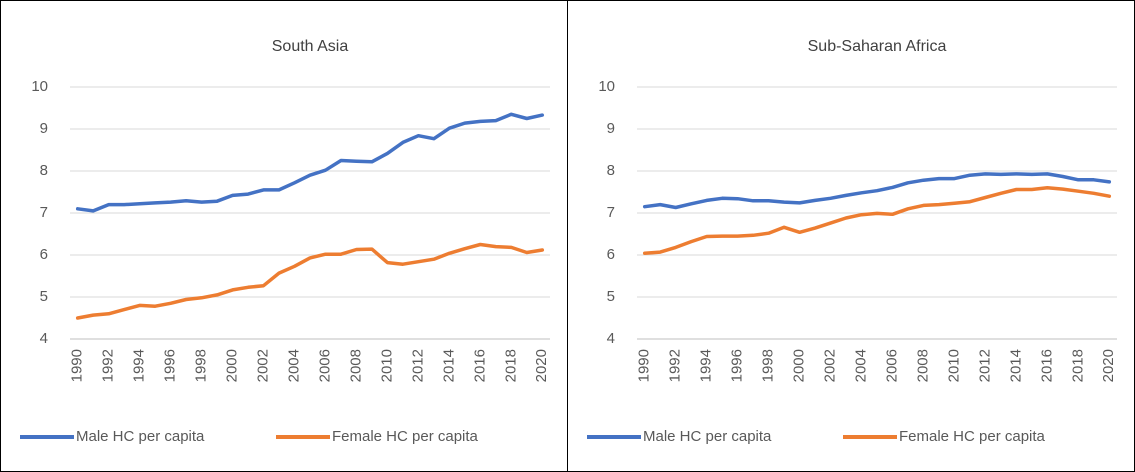  Describe the element at coordinates (877, 46) in the screenshot. I see `chart-title: Sub-Saharan Africa` at that location.